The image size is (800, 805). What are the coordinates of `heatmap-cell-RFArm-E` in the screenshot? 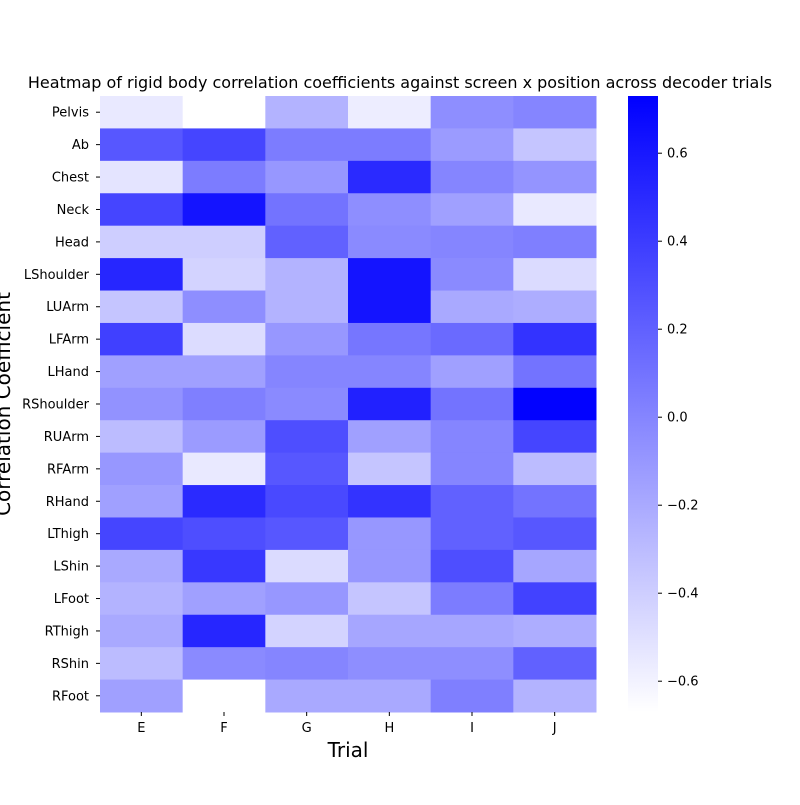 It's located at (142, 469).